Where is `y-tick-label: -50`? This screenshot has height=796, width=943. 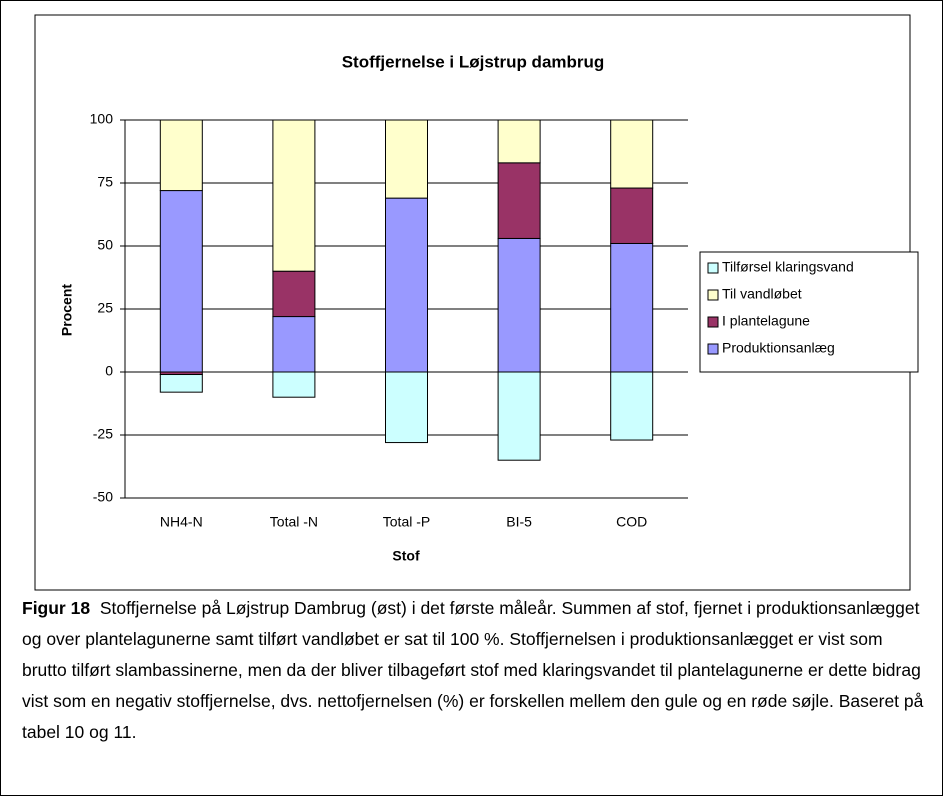 y-tick-label: -50 is located at coordinates (103, 497).